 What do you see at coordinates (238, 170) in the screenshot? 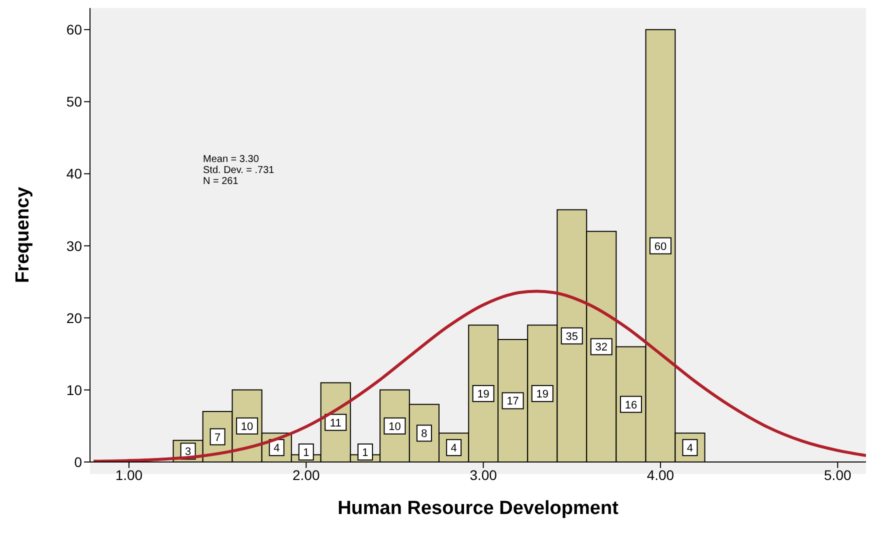
I see `statistics-note: Mean = 3.30 Std. Dev. = .731 N = 261` at bounding box center [238, 170].